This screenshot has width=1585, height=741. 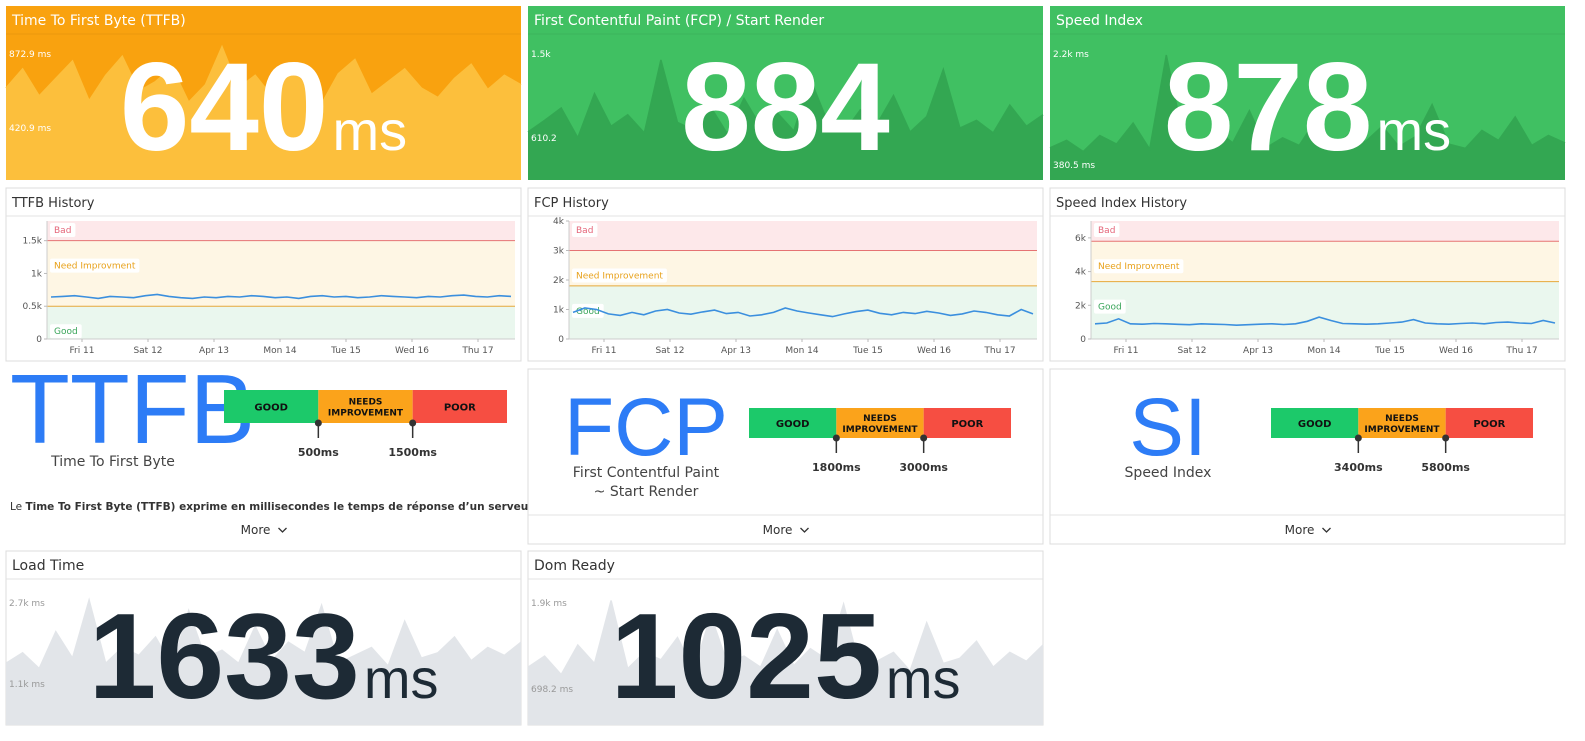 What do you see at coordinates (646, 492) in the screenshot?
I see `subtitle: ~ Start Render` at bounding box center [646, 492].